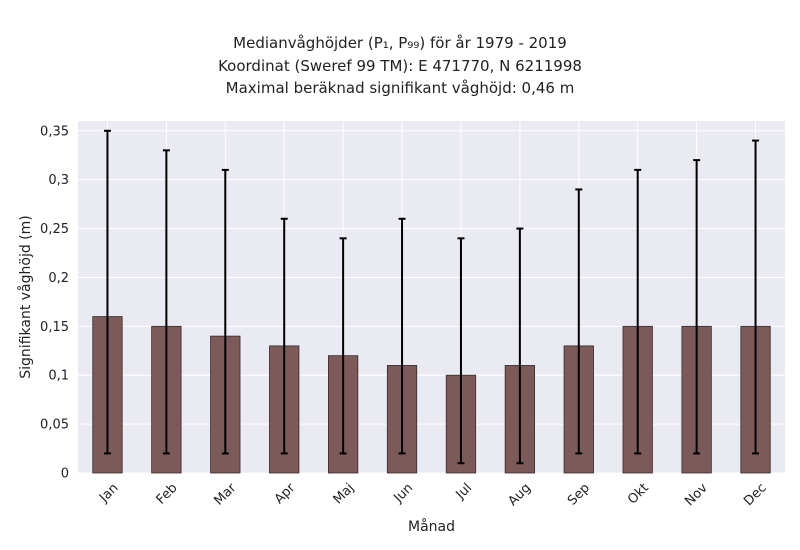 The image size is (800, 550). I want to click on y-tick-label: 0,05, so click(54, 425).